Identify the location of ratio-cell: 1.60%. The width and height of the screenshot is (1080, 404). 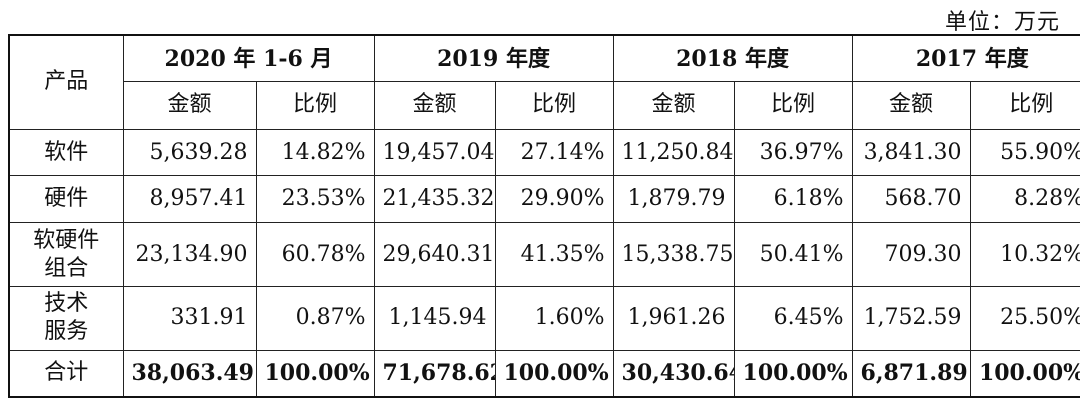
(554, 318).